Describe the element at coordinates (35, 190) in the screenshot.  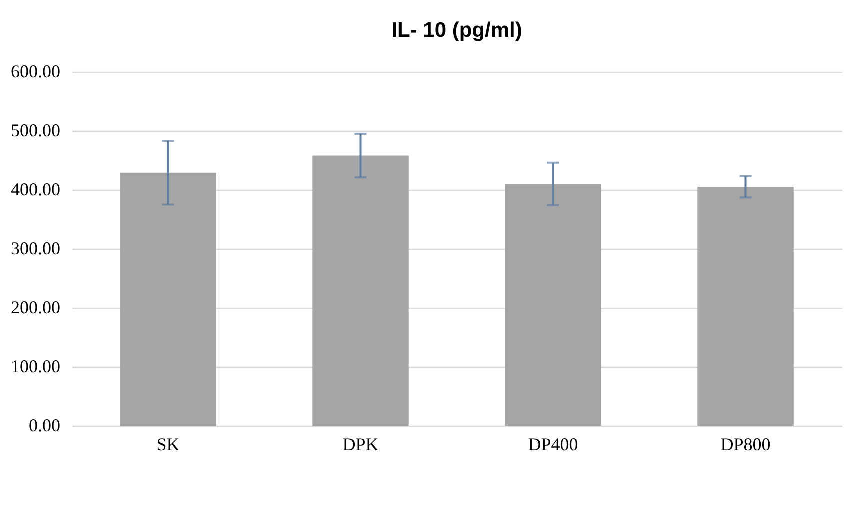
I see `y-tick-label: 400.00` at that location.